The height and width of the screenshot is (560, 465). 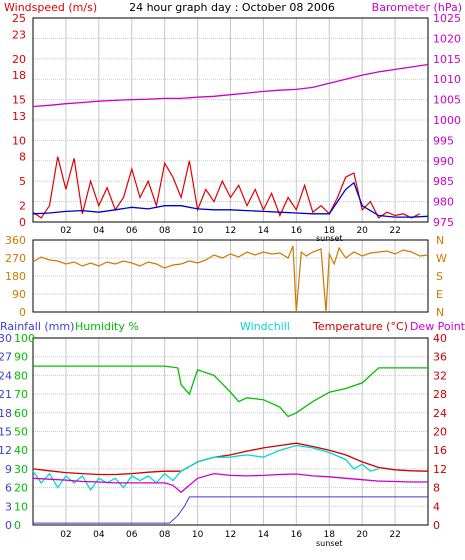 What do you see at coordinates (443, 202) in the screenshot?
I see `barometer-tick-label: 980` at bounding box center [443, 202].